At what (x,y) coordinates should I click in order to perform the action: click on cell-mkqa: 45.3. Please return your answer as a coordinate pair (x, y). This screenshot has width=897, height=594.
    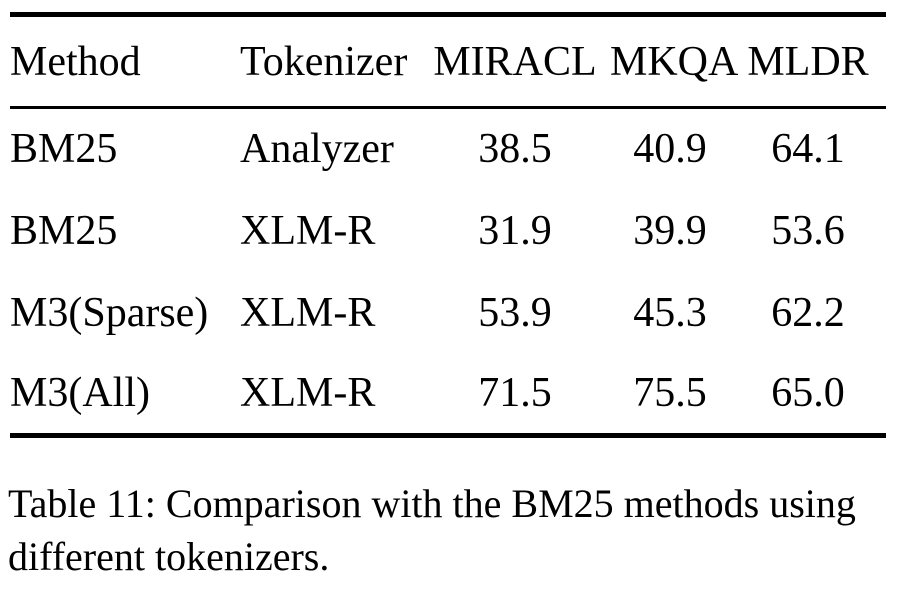
    Looking at the image, I should click on (670, 312).